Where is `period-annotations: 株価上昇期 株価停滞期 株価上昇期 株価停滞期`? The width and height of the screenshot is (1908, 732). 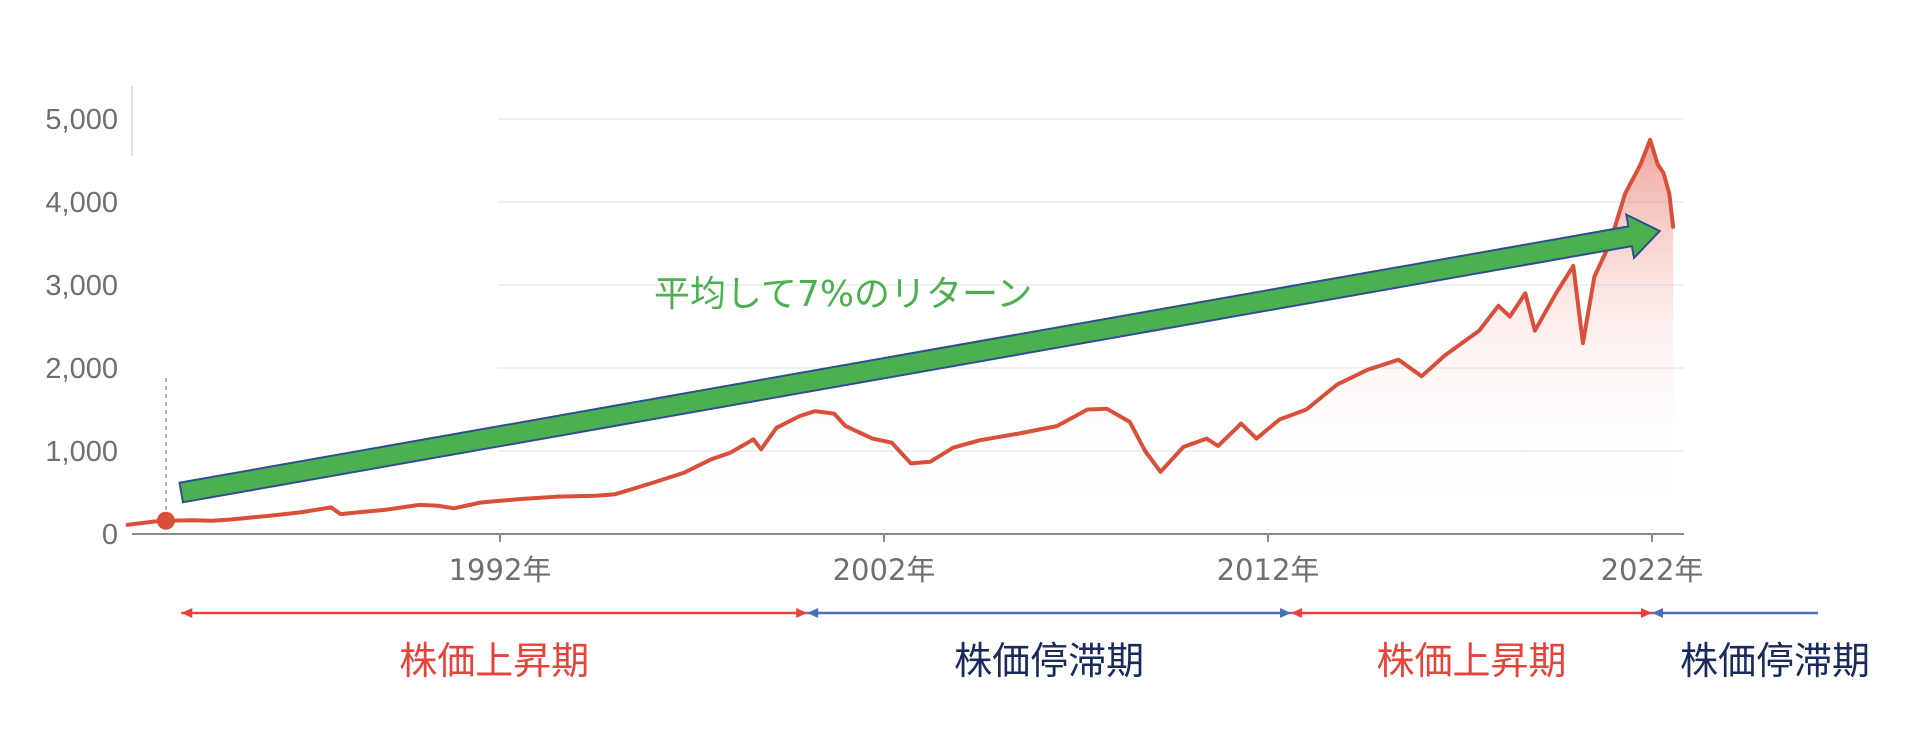 period-annotations: 株価上昇期 株価停滞期 株価上昇期 株価停滞期 is located at coordinates (1025, 645).